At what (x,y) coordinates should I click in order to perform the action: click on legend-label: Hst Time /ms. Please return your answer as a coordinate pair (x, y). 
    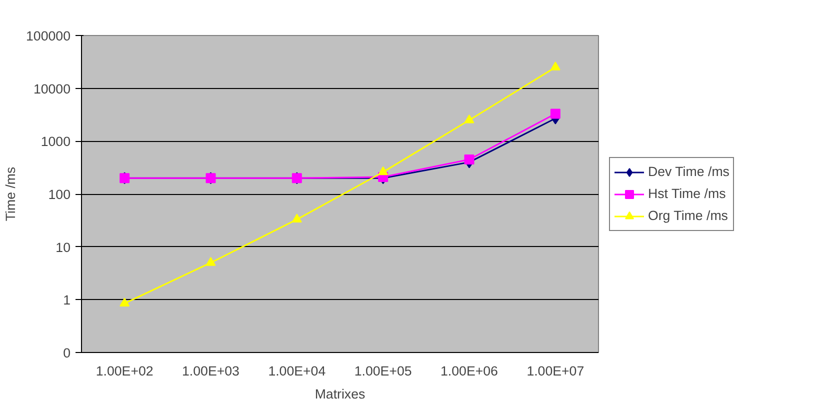
    Looking at the image, I should click on (687, 193).